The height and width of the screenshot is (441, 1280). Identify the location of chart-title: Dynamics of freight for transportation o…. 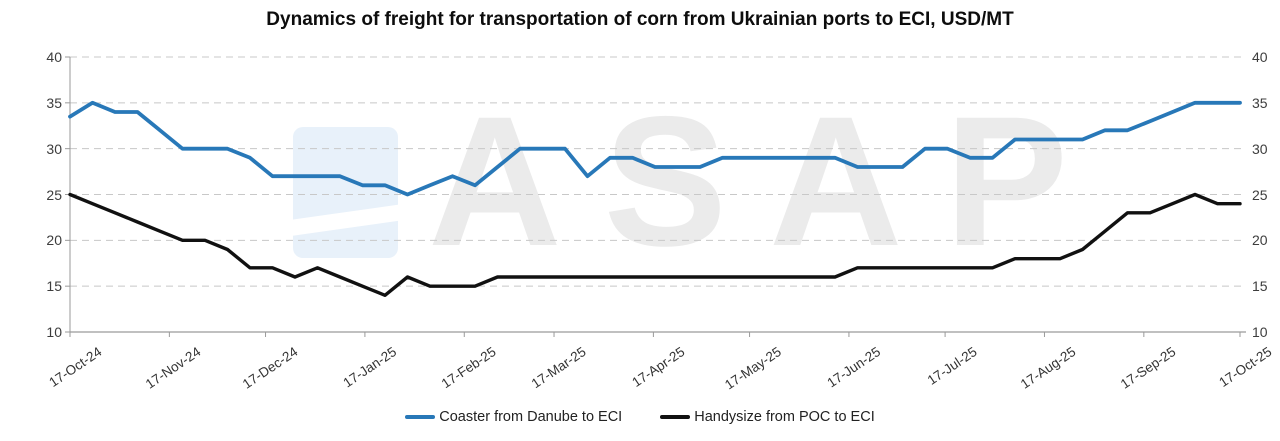
(640, 19).